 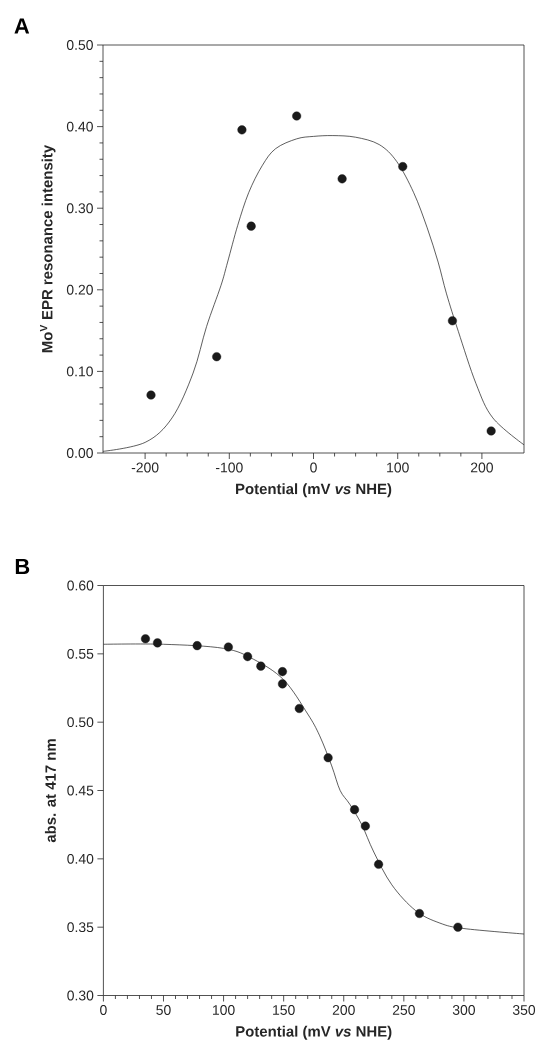 I want to click on y-tick-label: 0.45, so click(x=80, y=790).